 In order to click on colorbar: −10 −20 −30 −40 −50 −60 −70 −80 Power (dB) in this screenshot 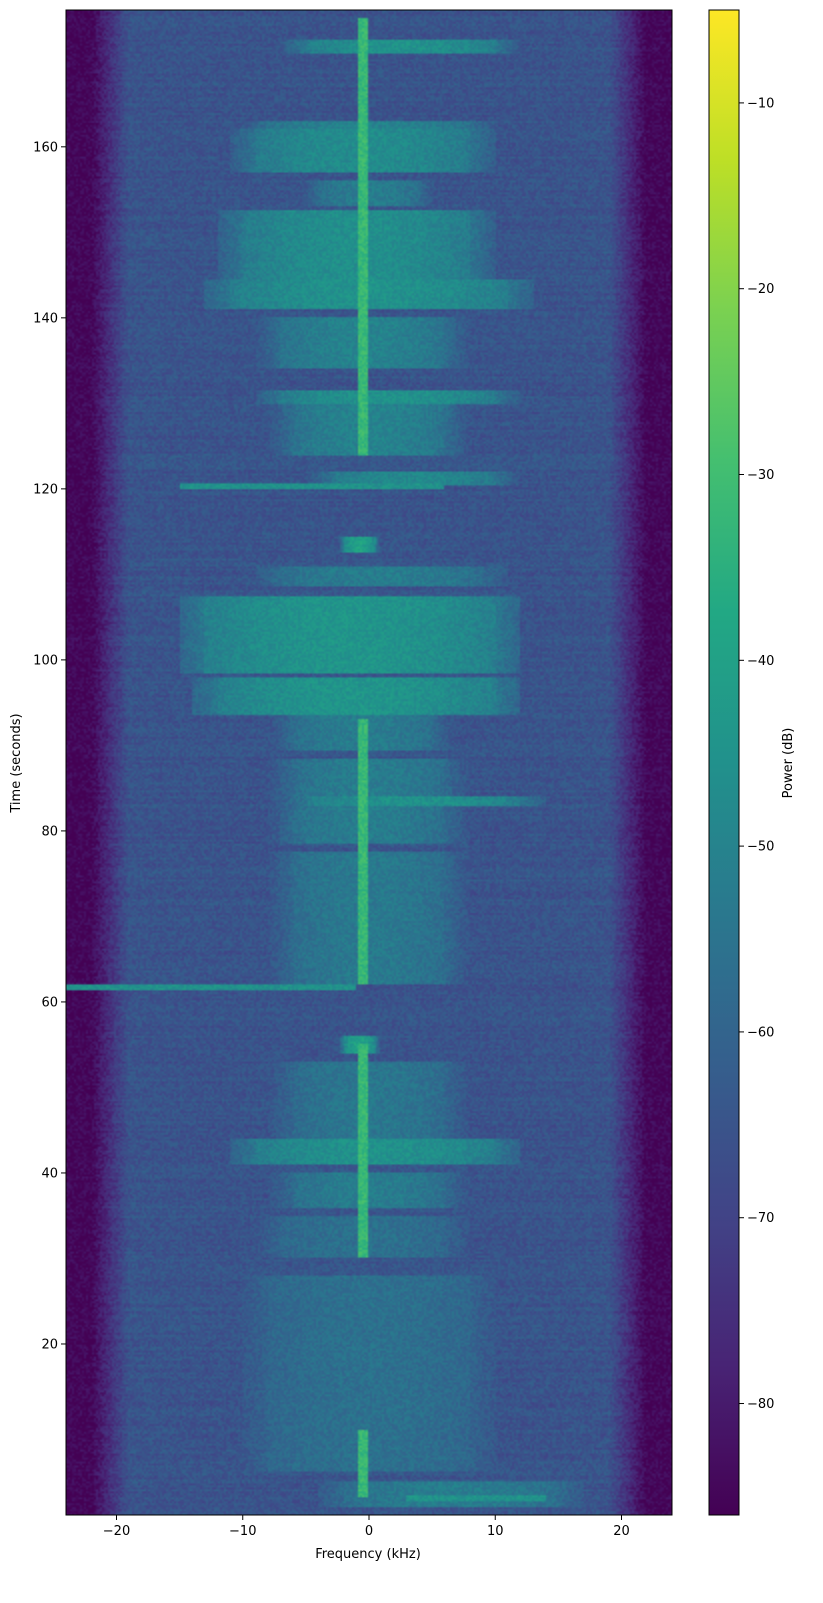, I will do `click(752, 762)`.